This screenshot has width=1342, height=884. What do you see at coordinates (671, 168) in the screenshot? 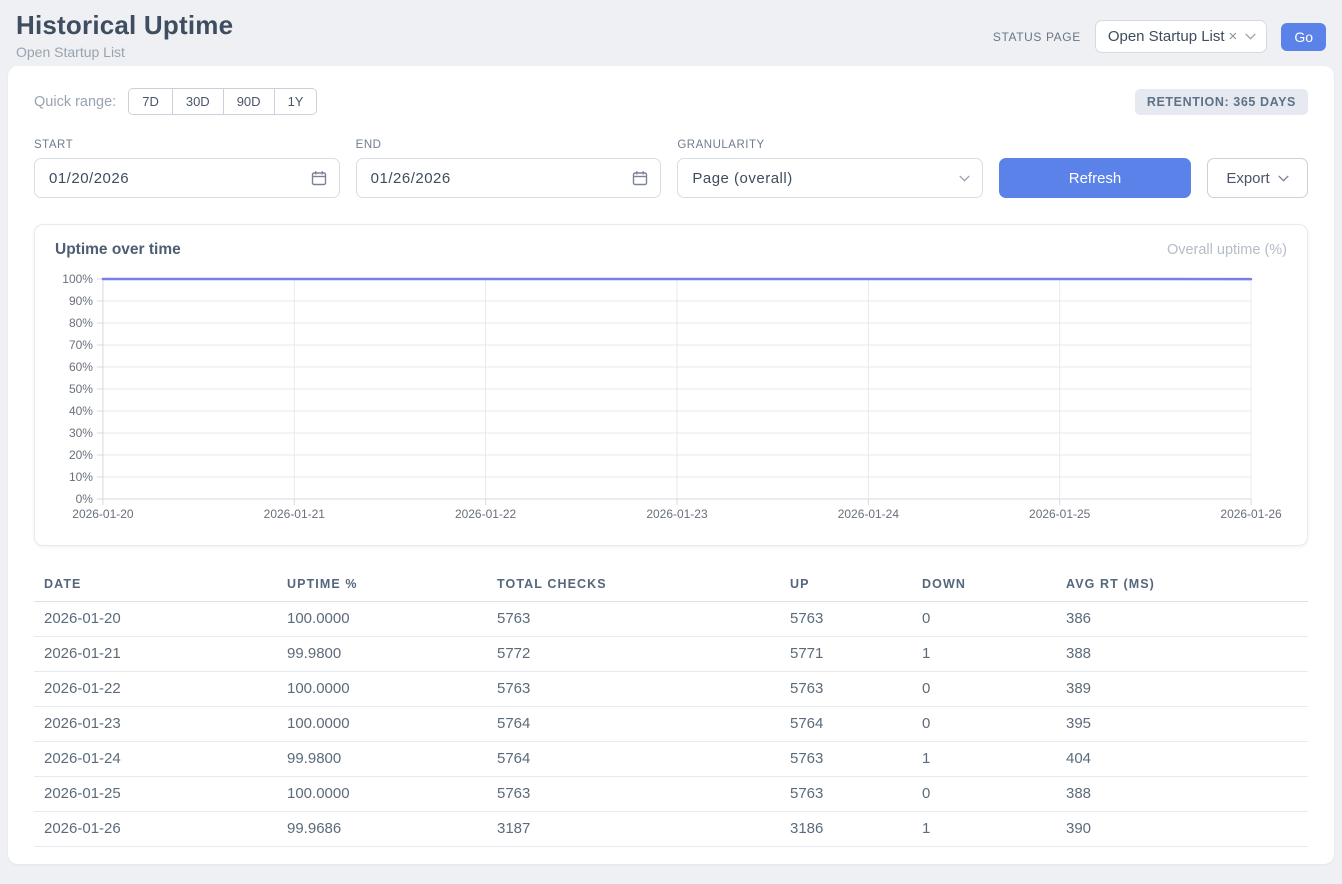
I see `filter-fields-row: START 01/20/2026 END 01/26/2026` at bounding box center [671, 168].